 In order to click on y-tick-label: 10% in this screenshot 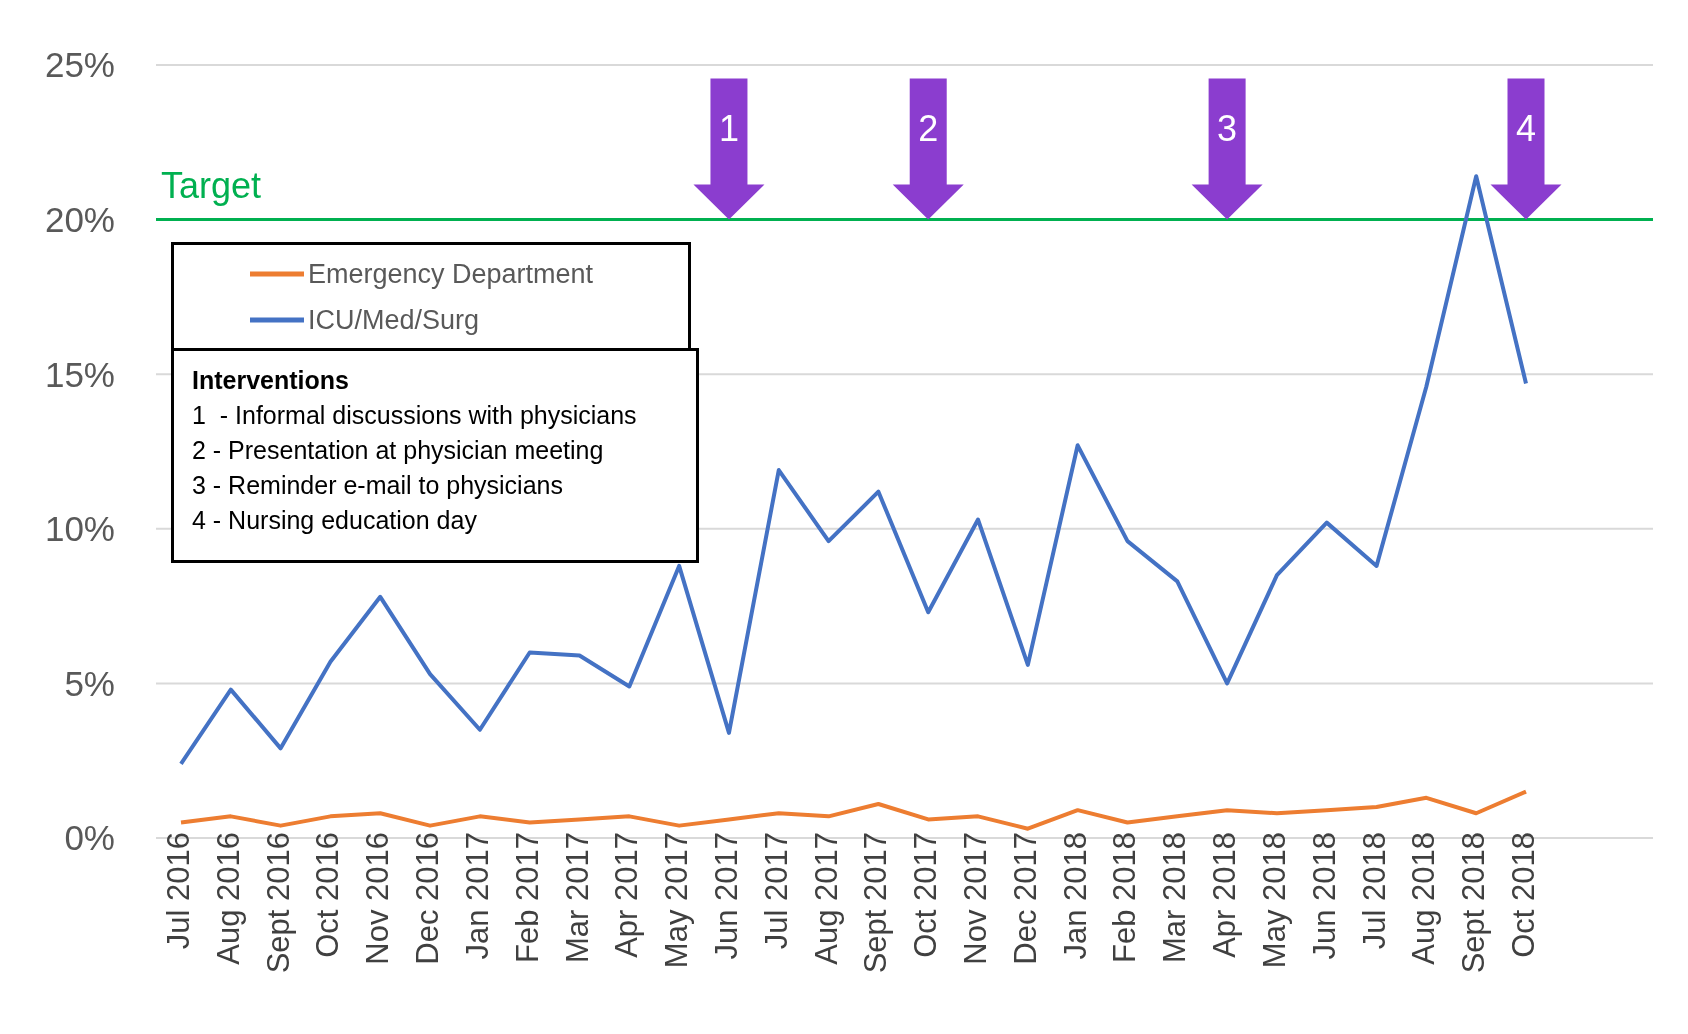, I will do `click(79, 529)`.